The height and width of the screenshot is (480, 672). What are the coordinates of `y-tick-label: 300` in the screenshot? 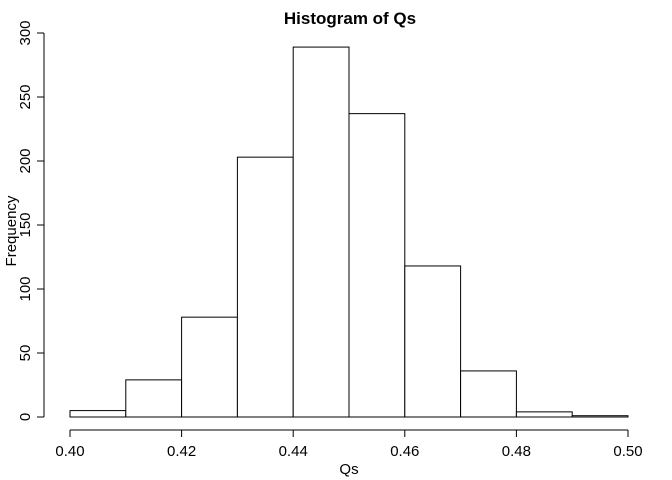 It's located at (25, 32).